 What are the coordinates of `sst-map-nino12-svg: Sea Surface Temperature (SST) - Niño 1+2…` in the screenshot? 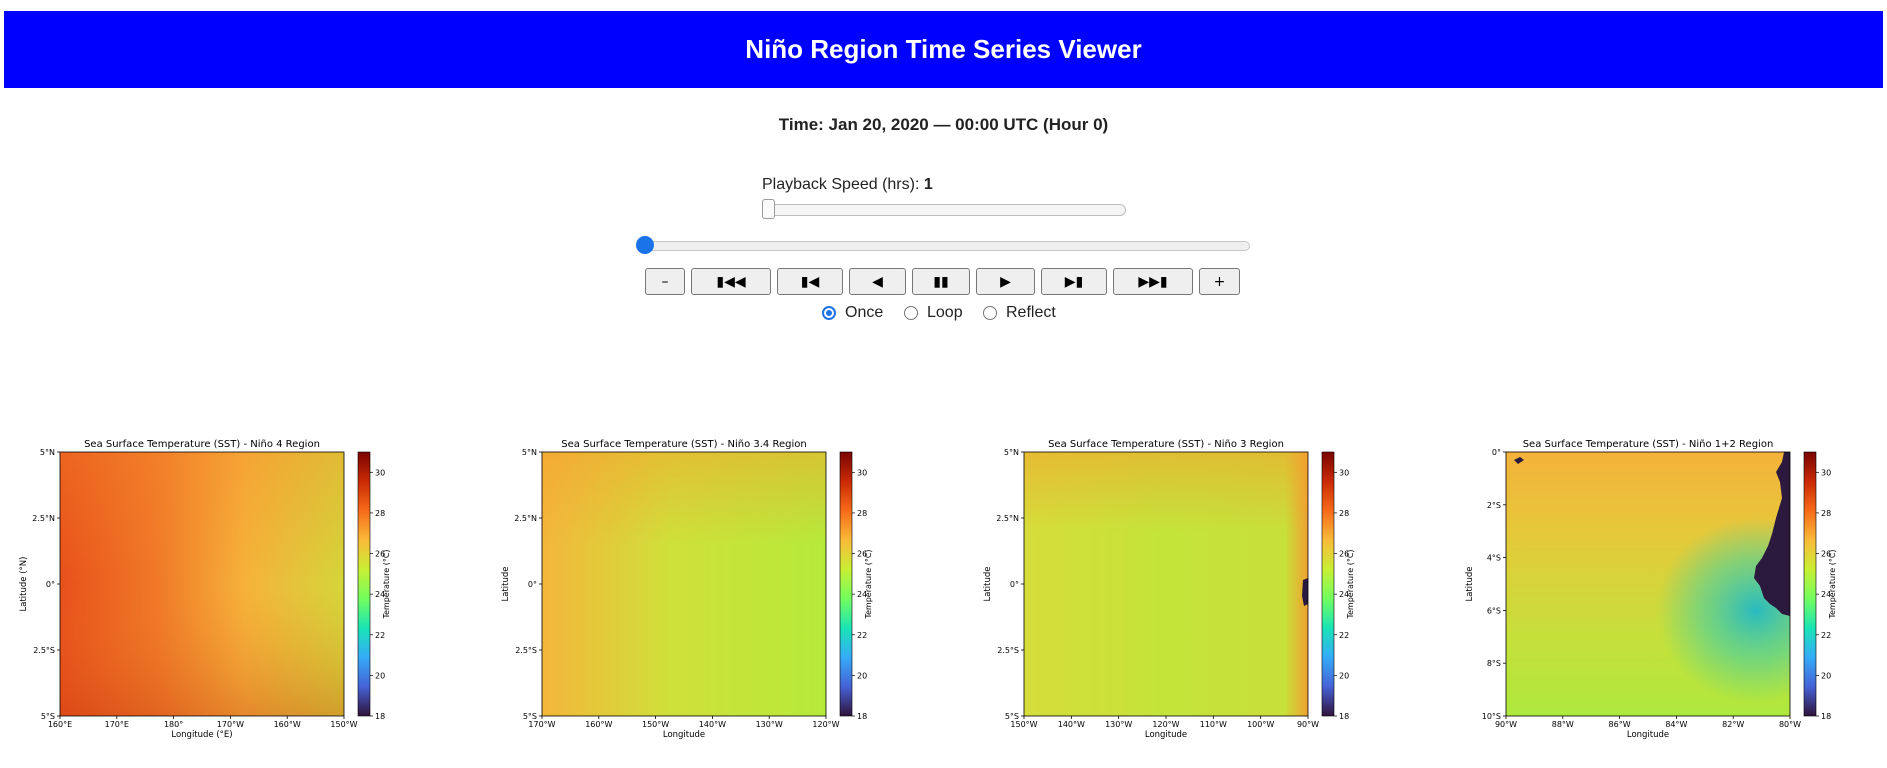 It's located at (1651, 589).